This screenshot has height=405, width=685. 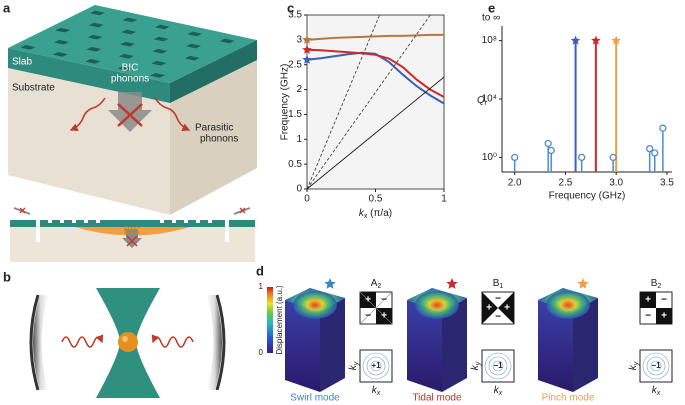 I want to click on winding-number: +1, so click(x=376, y=365).